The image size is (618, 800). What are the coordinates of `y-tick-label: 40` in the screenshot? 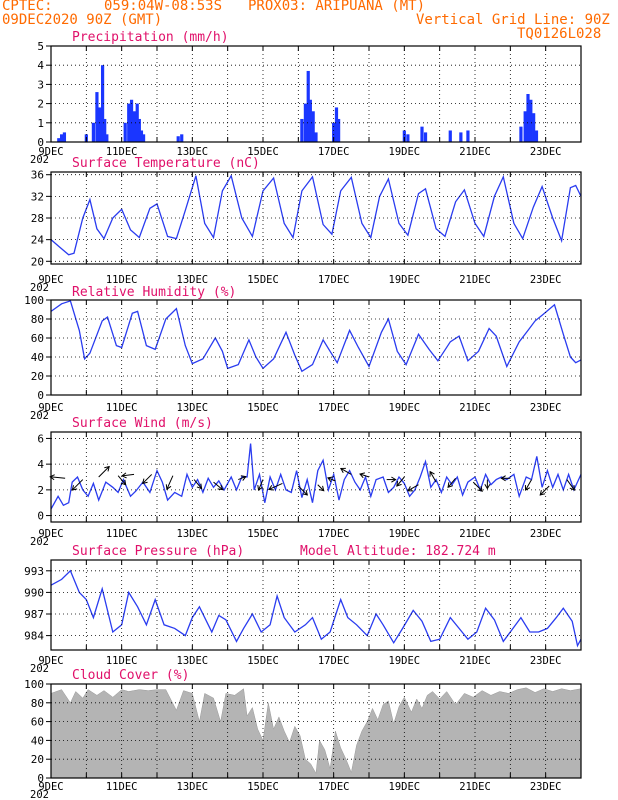 It's located at (37, 740).